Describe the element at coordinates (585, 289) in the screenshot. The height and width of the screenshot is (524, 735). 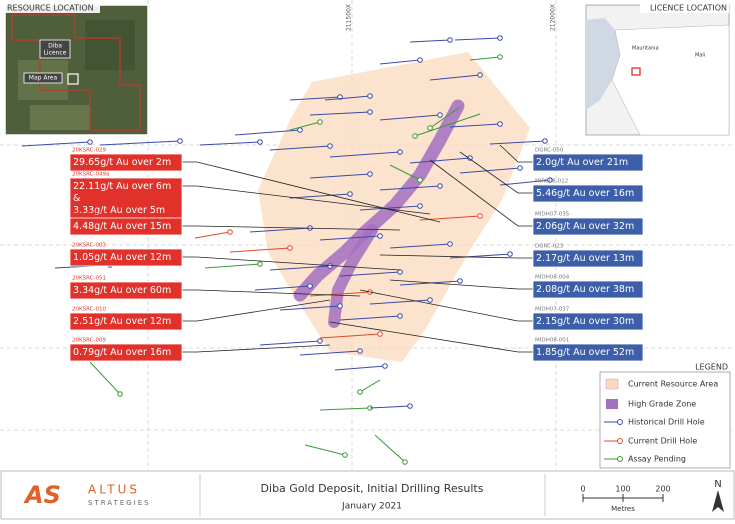
I see `callout-text: 2.08g/t Au over 38m` at that location.